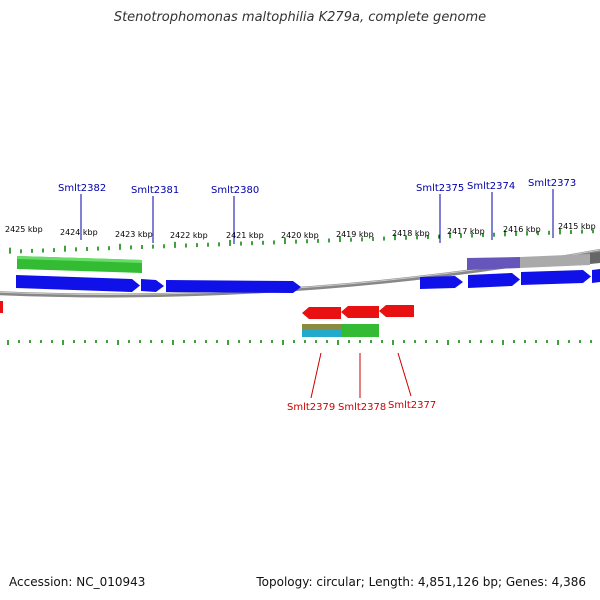 The image size is (600, 600). What do you see at coordinates (235, 190) in the screenshot?
I see `gene-label-forward: Smlt2380` at bounding box center [235, 190].